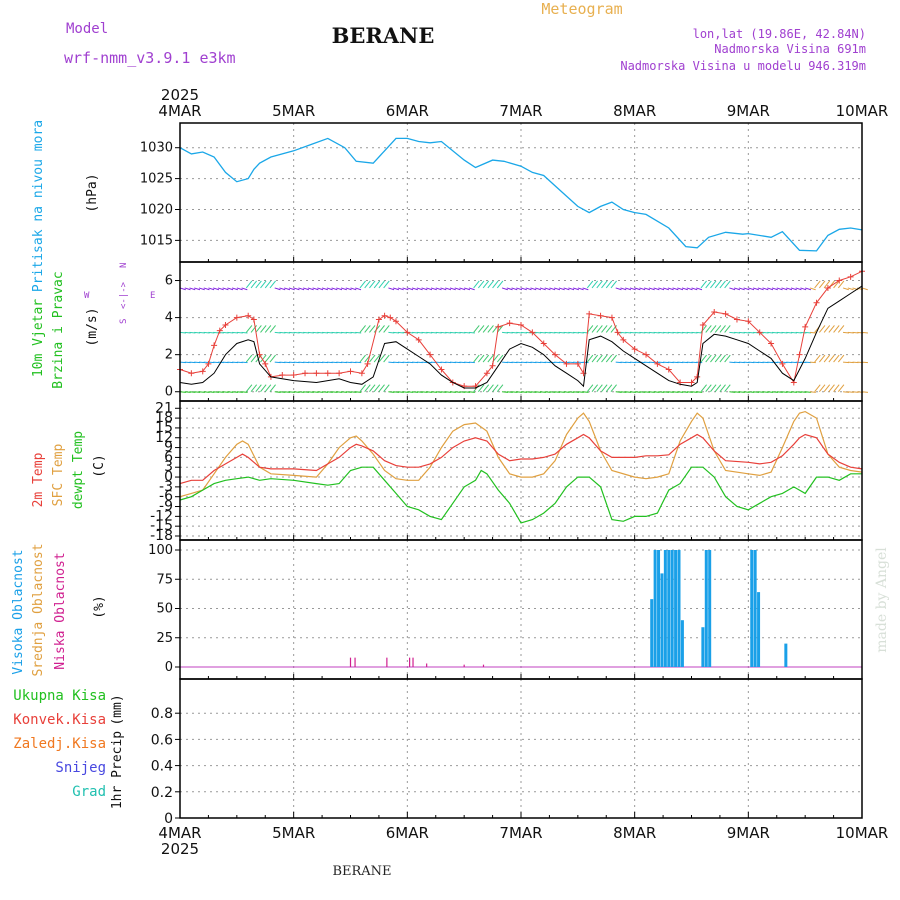  I want to click on y-tick-label: -12, so click(161, 516).